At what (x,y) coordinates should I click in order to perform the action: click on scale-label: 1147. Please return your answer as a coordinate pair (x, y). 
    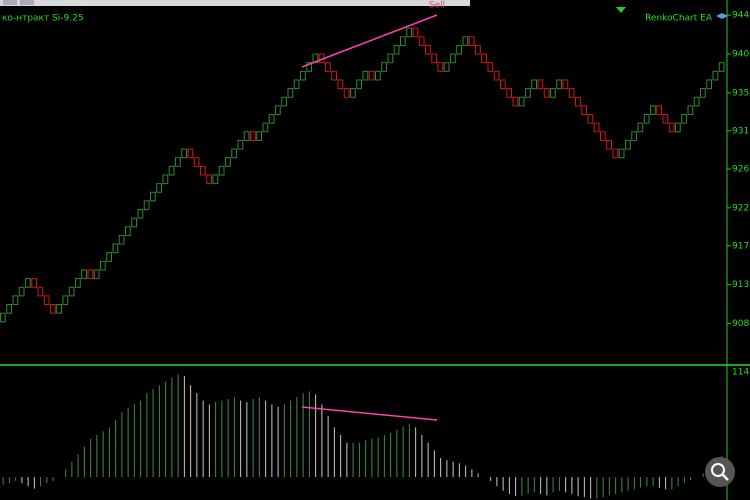
    Looking at the image, I should click on (741, 373).